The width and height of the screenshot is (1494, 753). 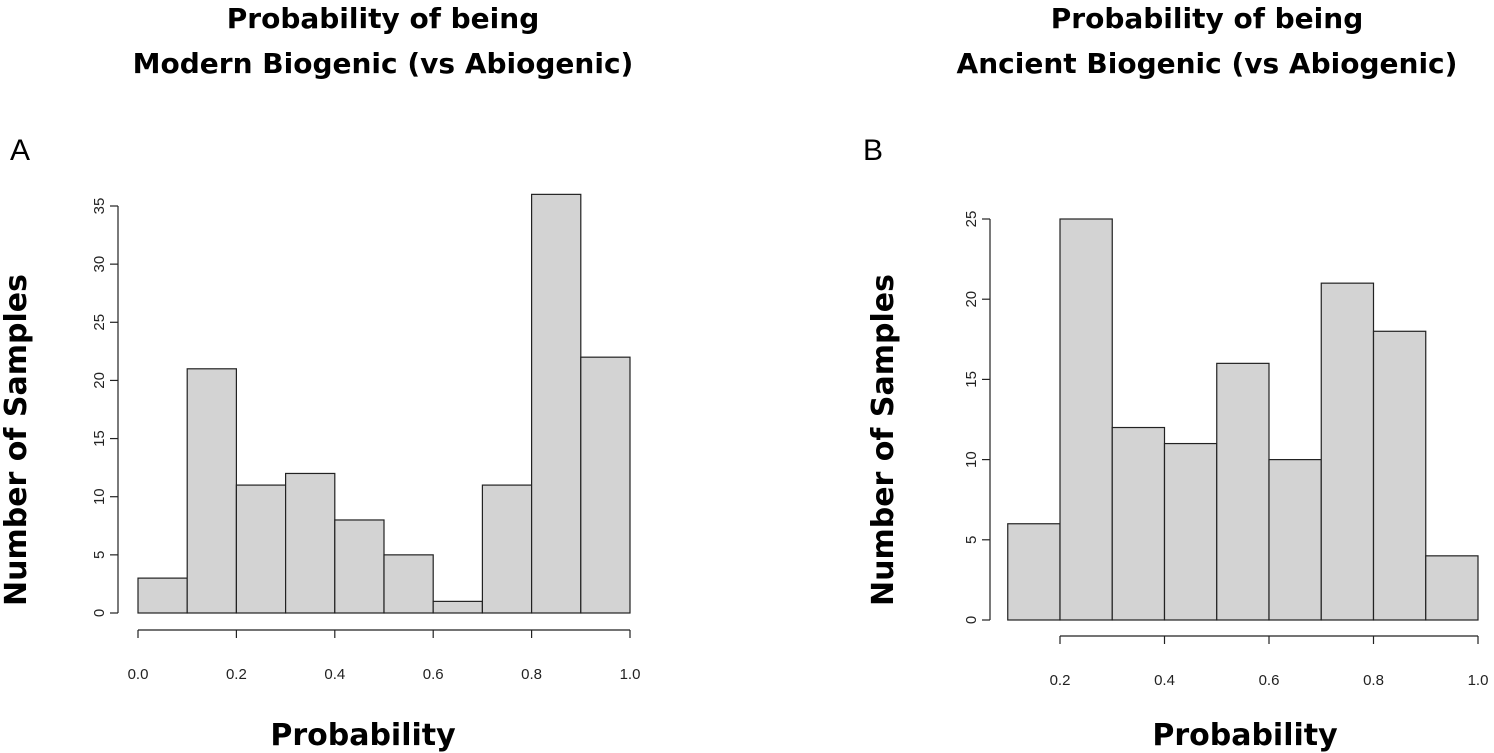 What do you see at coordinates (138, 674) in the screenshot?
I see `x-tick-label: 0.0` at bounding box center [138, 674].